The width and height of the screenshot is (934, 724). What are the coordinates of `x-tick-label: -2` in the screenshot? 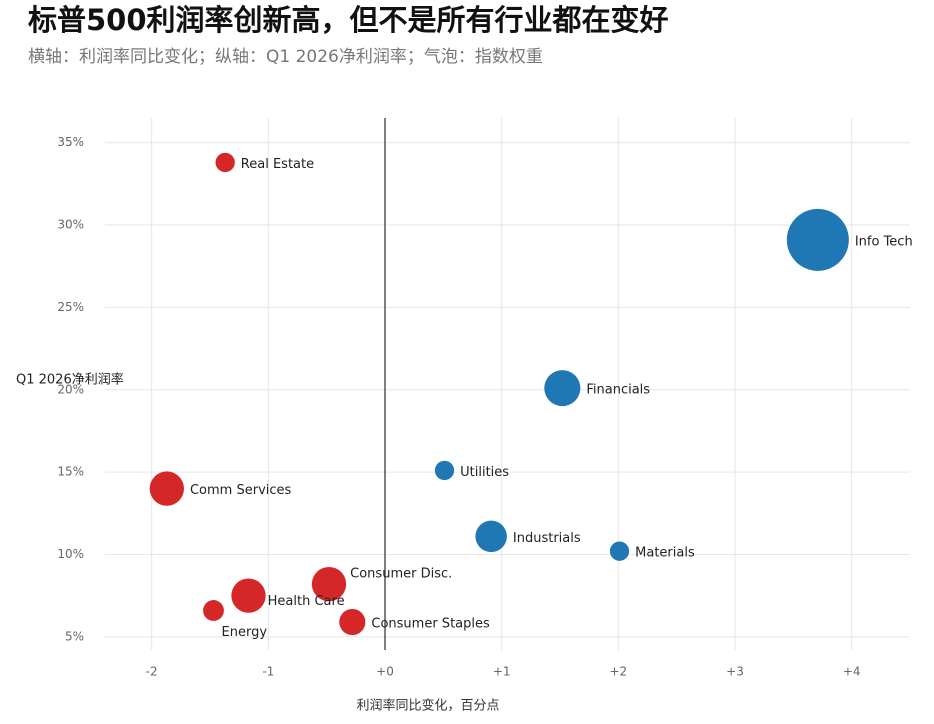 It's located at (152, 672).